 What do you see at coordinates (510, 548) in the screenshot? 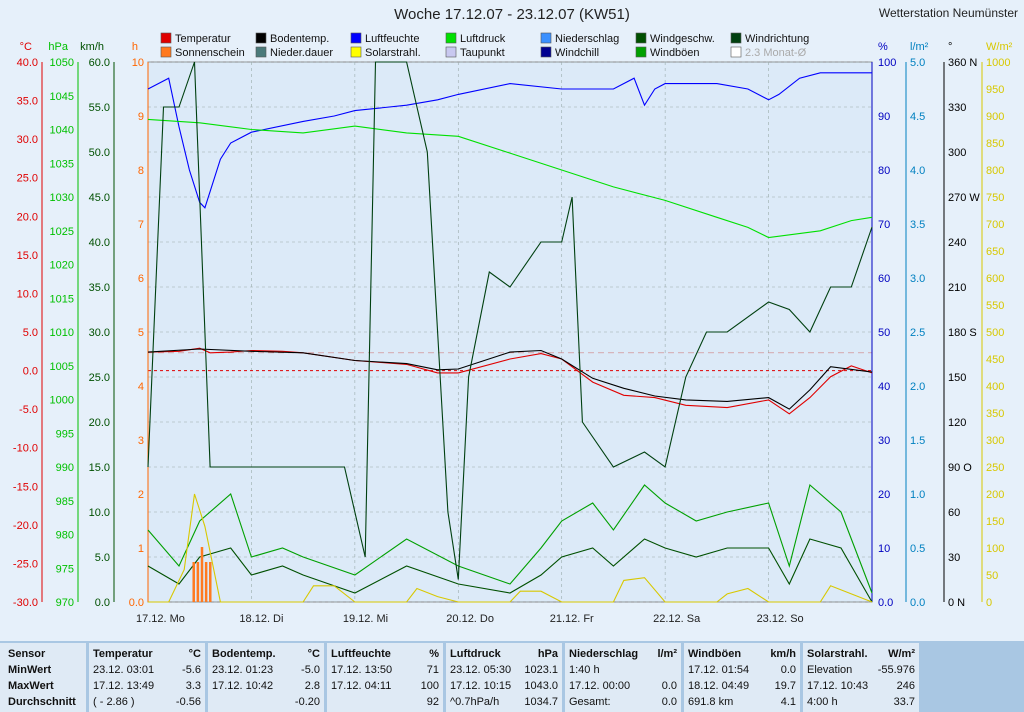
I see `series-solarstrahl` at bounding box center [510, 548].